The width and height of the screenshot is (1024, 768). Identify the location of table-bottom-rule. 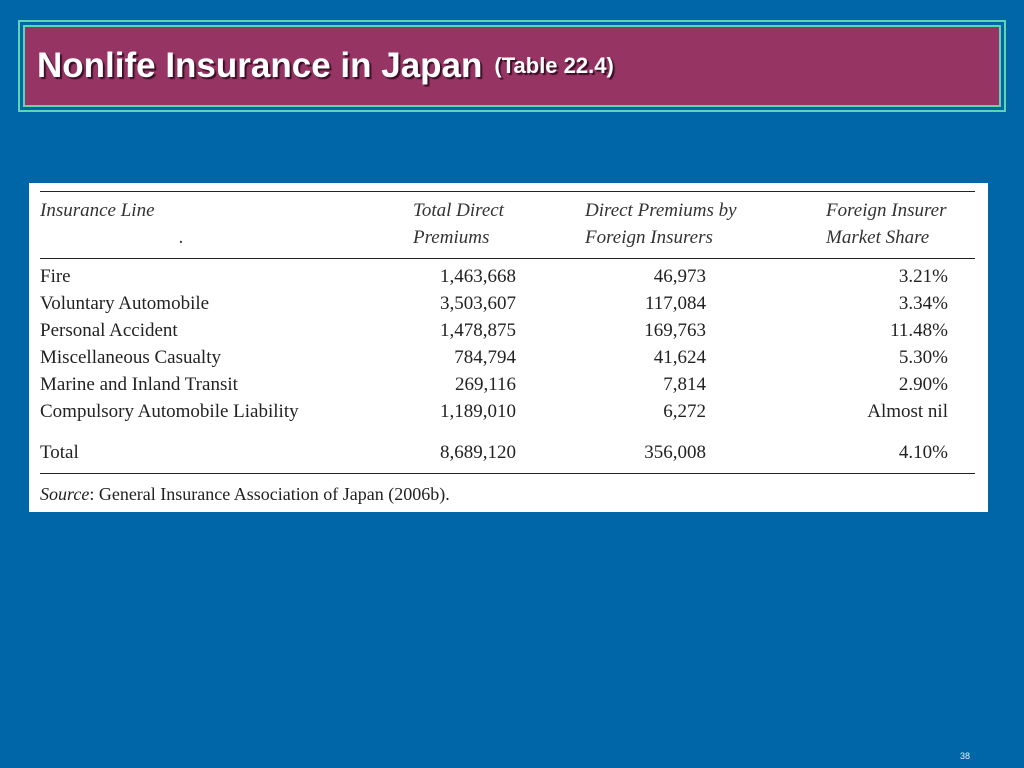
(507, 473).